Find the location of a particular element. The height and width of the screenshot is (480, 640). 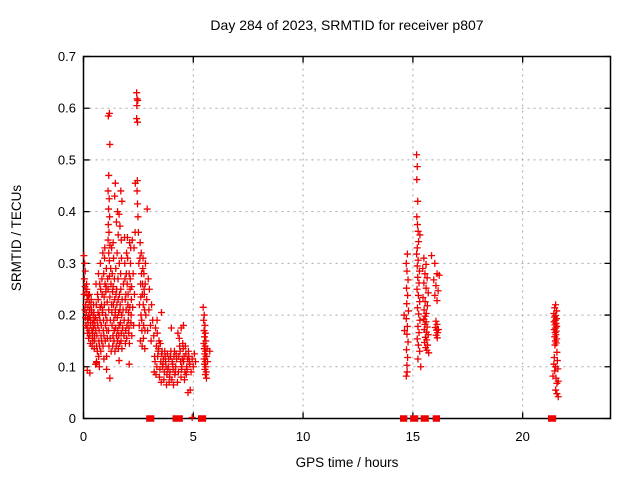

x-tick-labels: 0 5 10 15 20 is located at coordinates (305, 436).